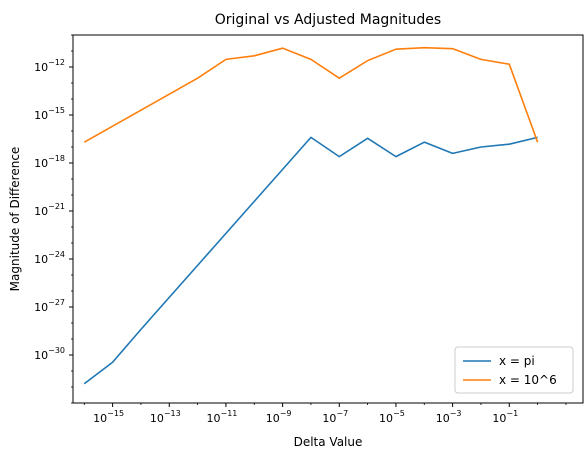 Image resolution: width=584 pixels, height=459 pixels. What do you see at coordinates (505, 417) in the screenshot?
I see `x-tick-label: 10⁻¹` at bounding box center [505, 417].